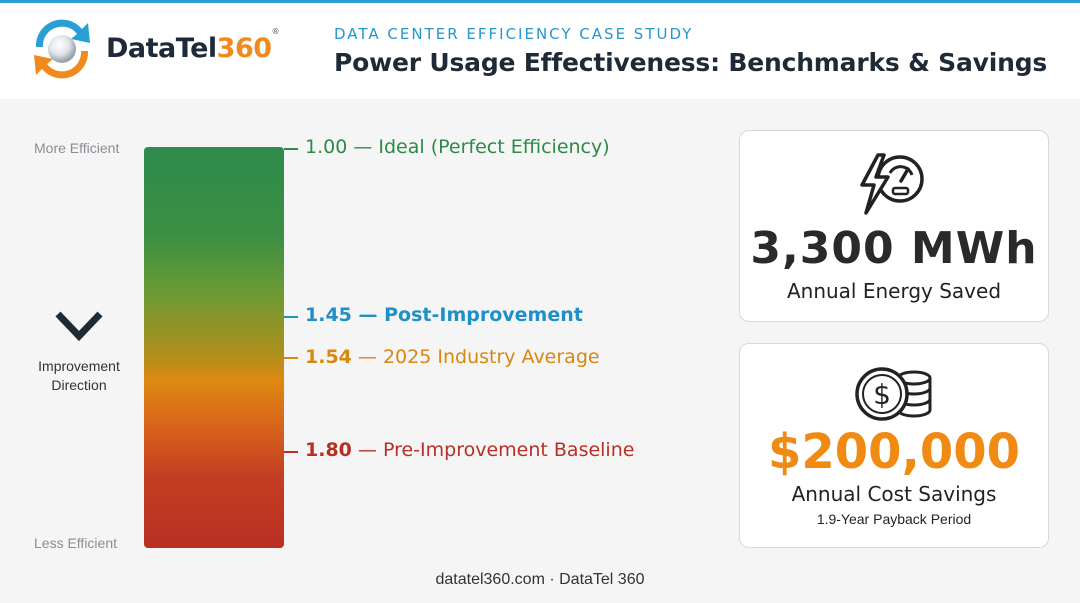 This screenshot has width=1080, height=603. Describe the element at coordinates (894, 519) in the screenshot. I see `payback-period-label: 1.9-Year Payback Period` at that location.